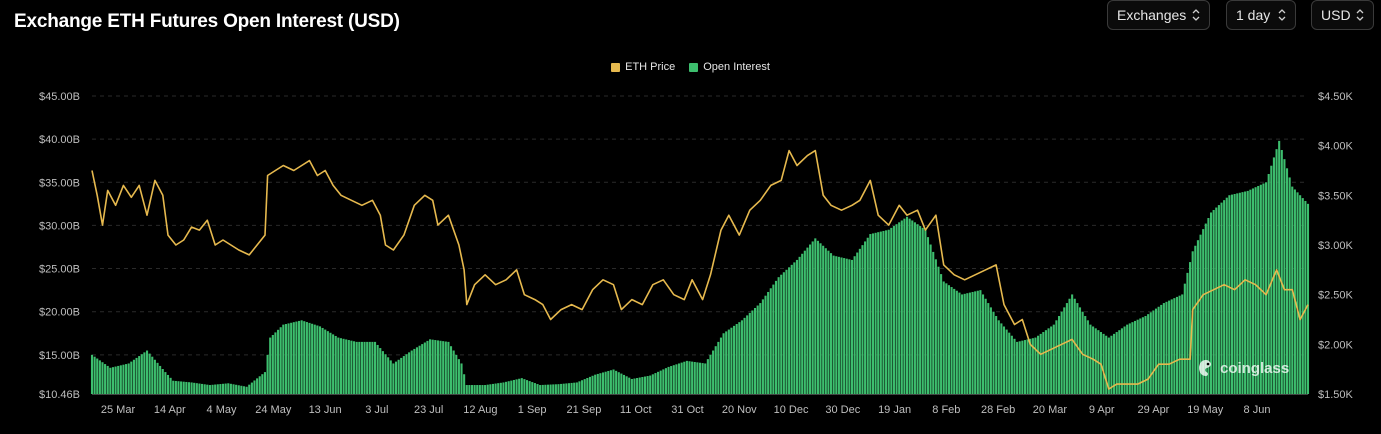  I want to click on currency-select: USD, so click(1342, 15).